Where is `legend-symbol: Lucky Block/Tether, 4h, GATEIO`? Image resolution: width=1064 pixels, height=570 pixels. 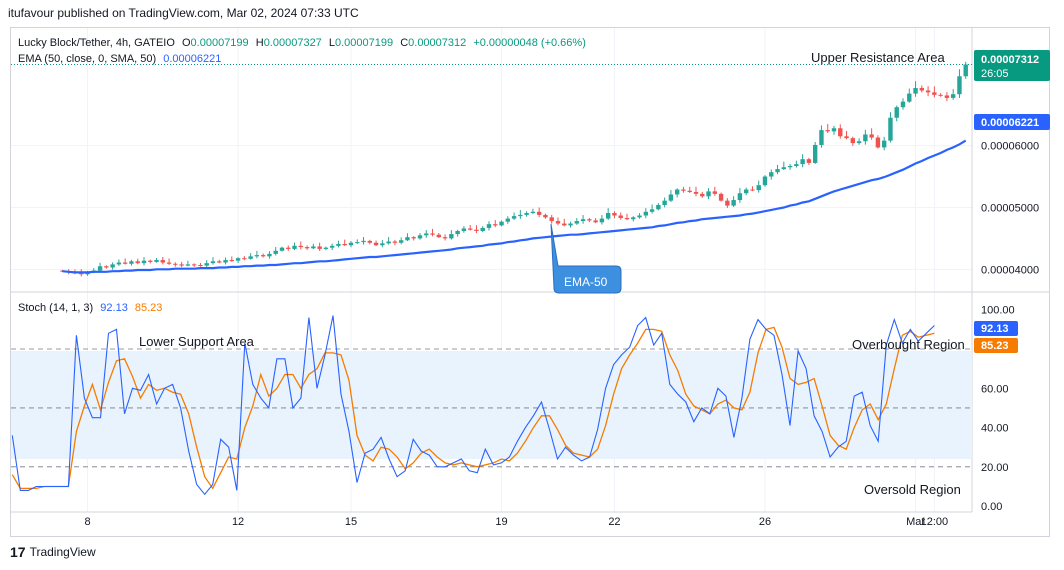
legend-symbol: Lucky Block/Tether, 4h, GATEIO is located at coordinates (96, 43).